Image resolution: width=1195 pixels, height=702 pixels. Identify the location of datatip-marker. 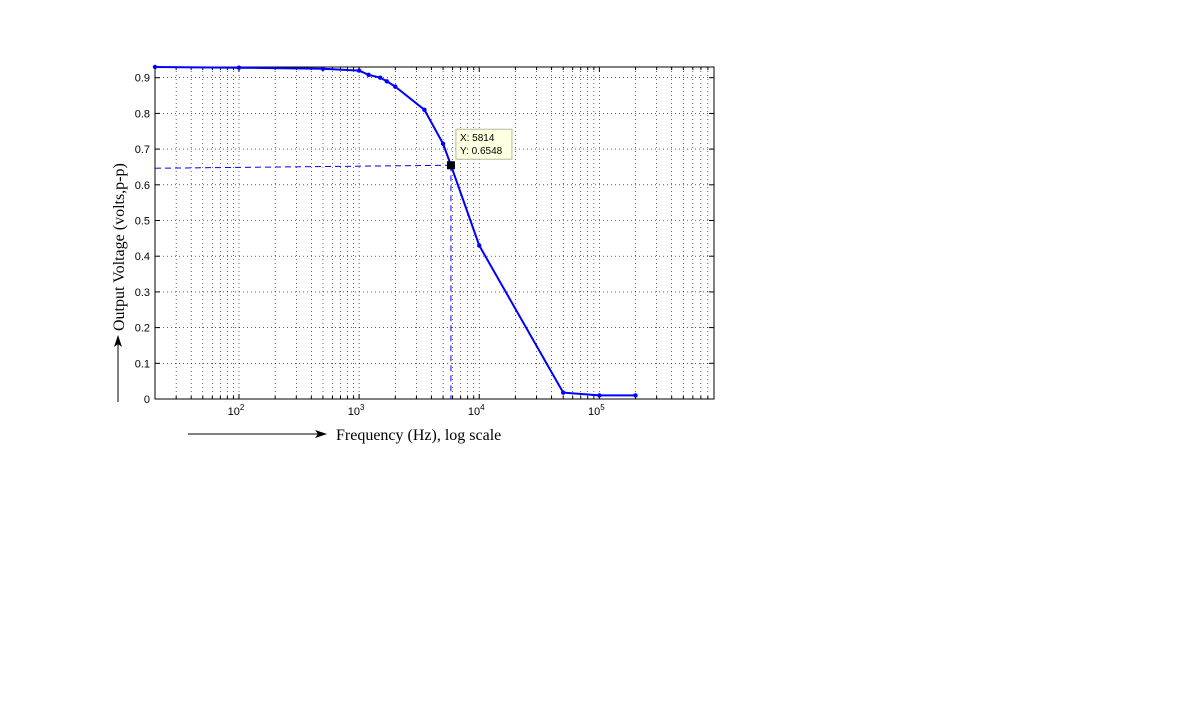
(450, 165).